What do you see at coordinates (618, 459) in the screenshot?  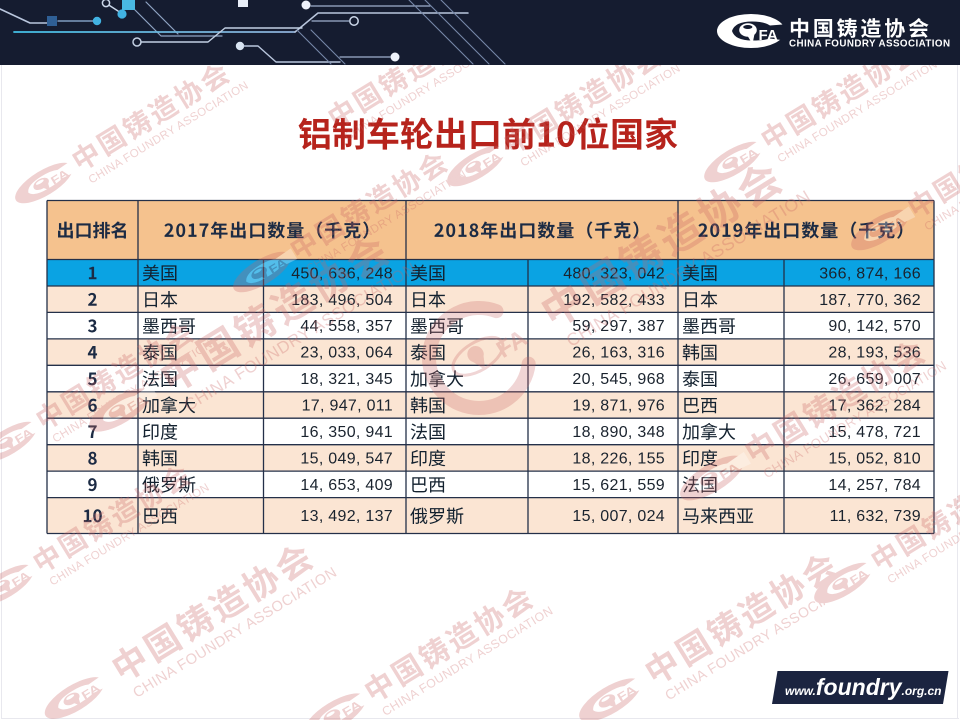 I see `svg-text: 18, 226, 155` at bounding box center [618, 459].